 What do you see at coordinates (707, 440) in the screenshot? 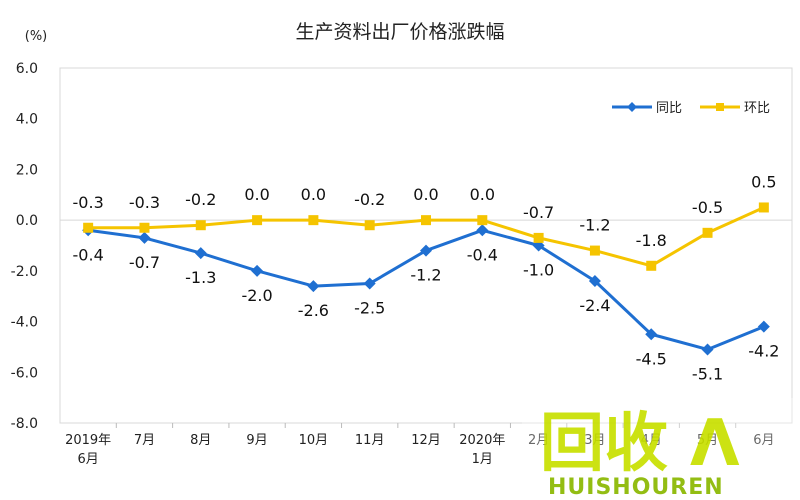
I see `x-tick-label: 5月` at bounding box center [707, 440].